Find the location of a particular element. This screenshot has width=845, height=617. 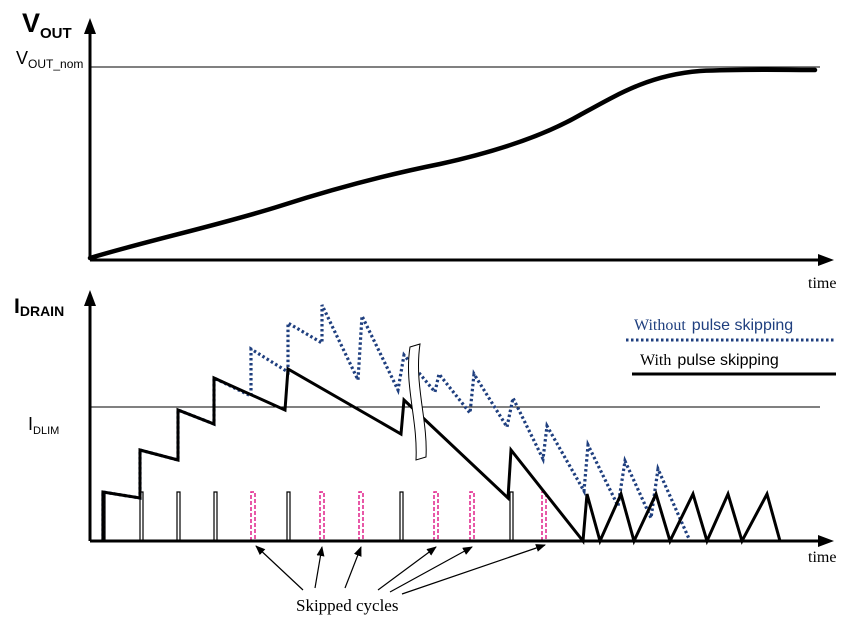

vout-nom-label: VOUT_nom is located at coordinates (49, 59).